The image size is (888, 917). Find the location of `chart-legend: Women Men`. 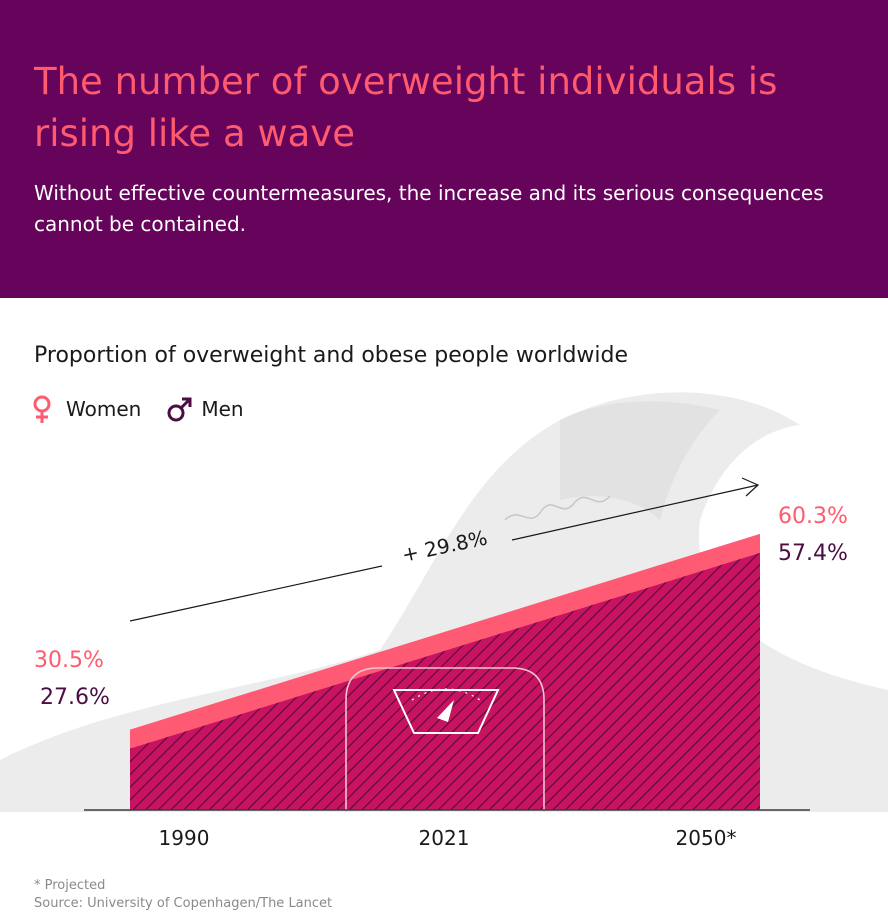

chart-legend: Women Men is located at coordinates (149, 409).